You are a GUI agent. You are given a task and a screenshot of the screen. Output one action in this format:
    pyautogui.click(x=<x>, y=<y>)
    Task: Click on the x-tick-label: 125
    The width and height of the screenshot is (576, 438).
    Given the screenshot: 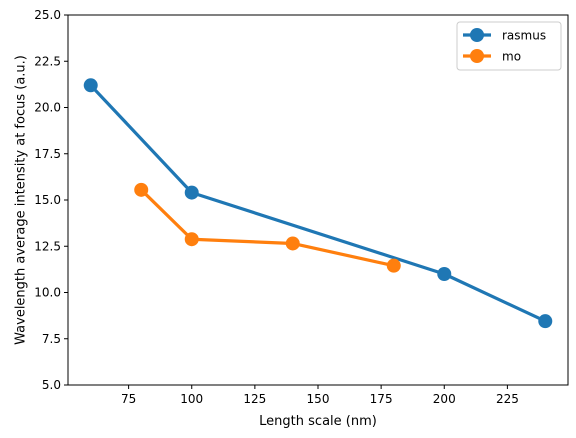 What is the action you would take?
    pyautogui.click(x=254, y=399)
    